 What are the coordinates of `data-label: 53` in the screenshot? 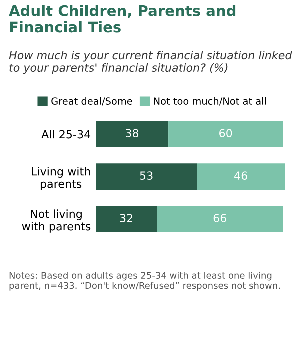 It's located at (146, 176).